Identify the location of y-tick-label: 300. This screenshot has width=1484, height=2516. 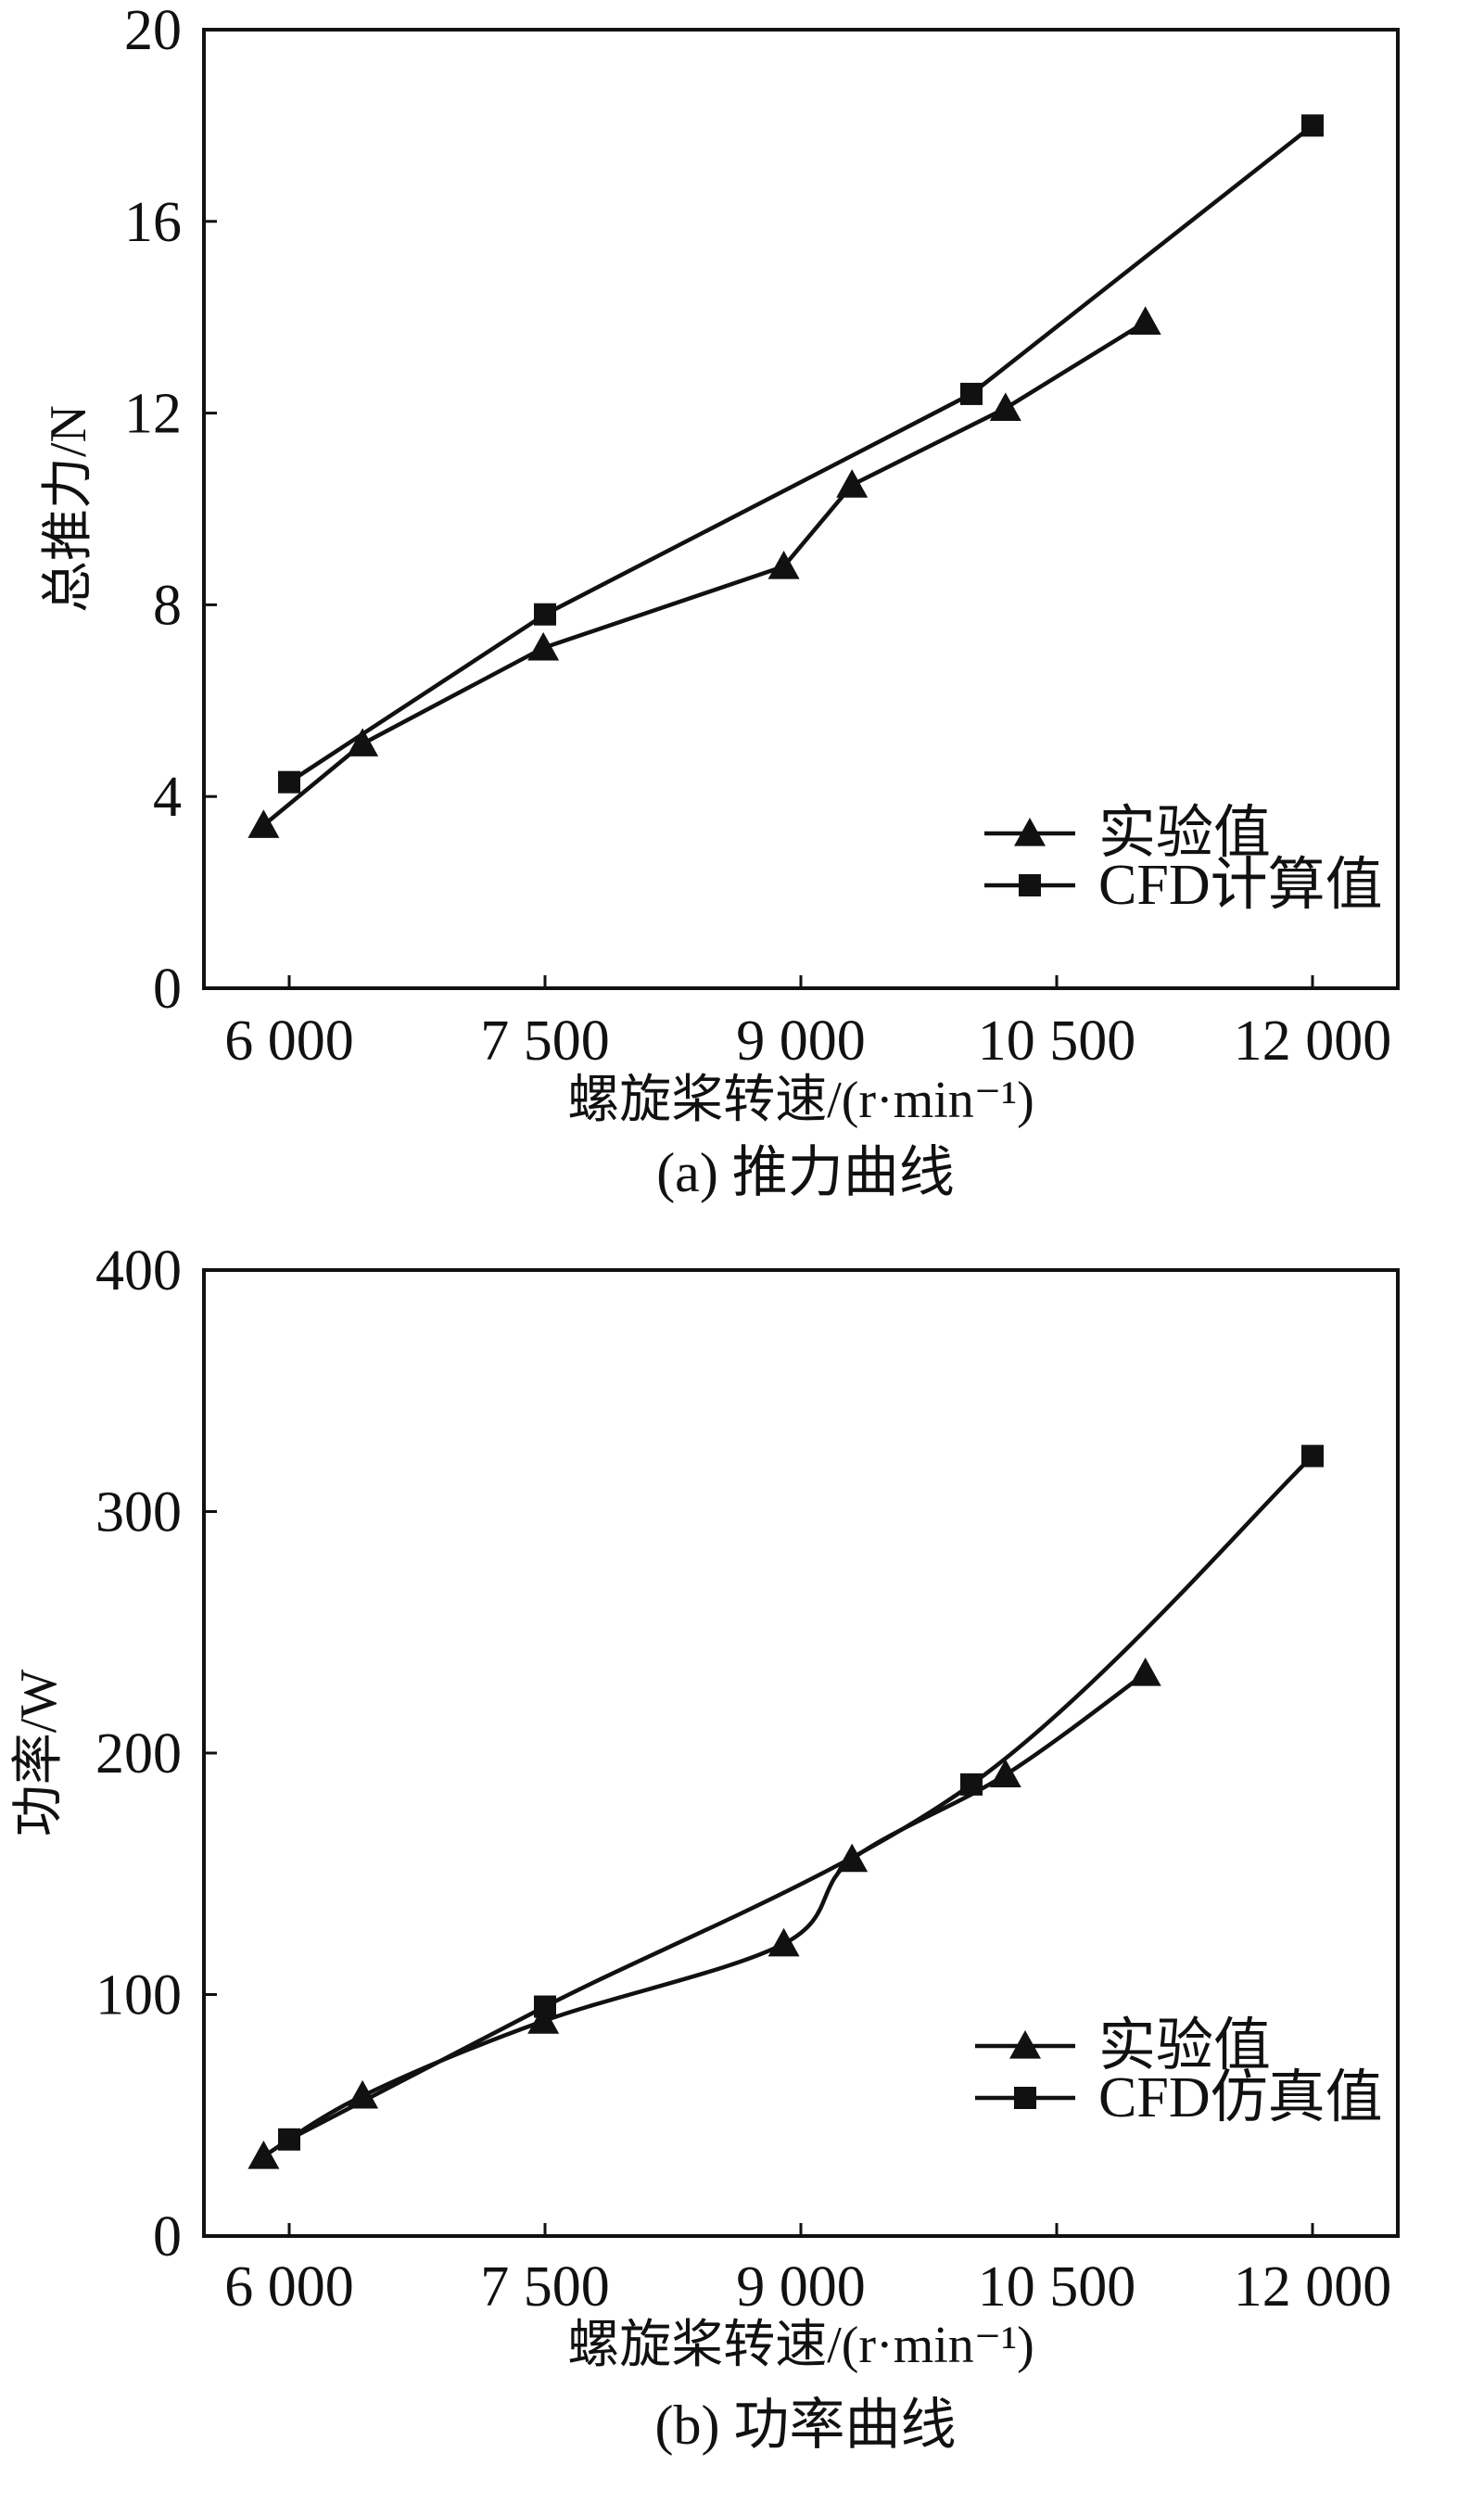
(139, 1513).